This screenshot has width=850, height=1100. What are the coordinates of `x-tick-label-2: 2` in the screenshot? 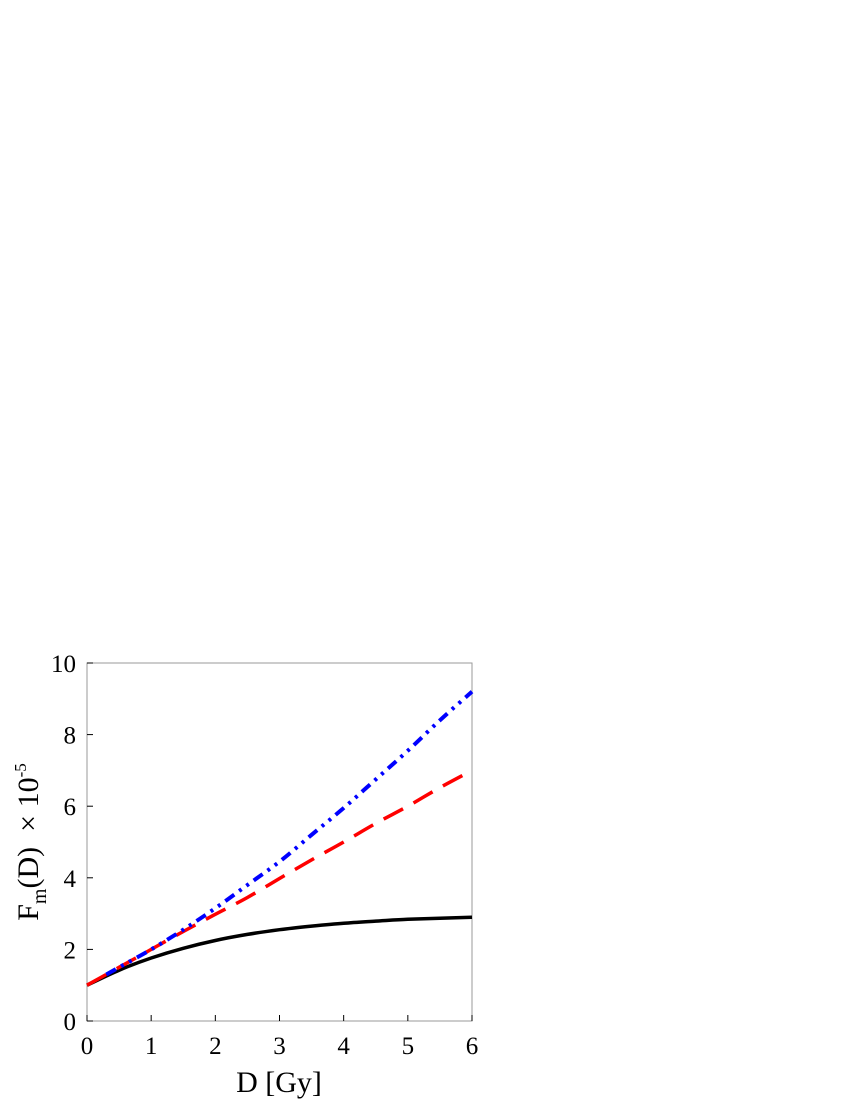 It's located at (215, 1046).